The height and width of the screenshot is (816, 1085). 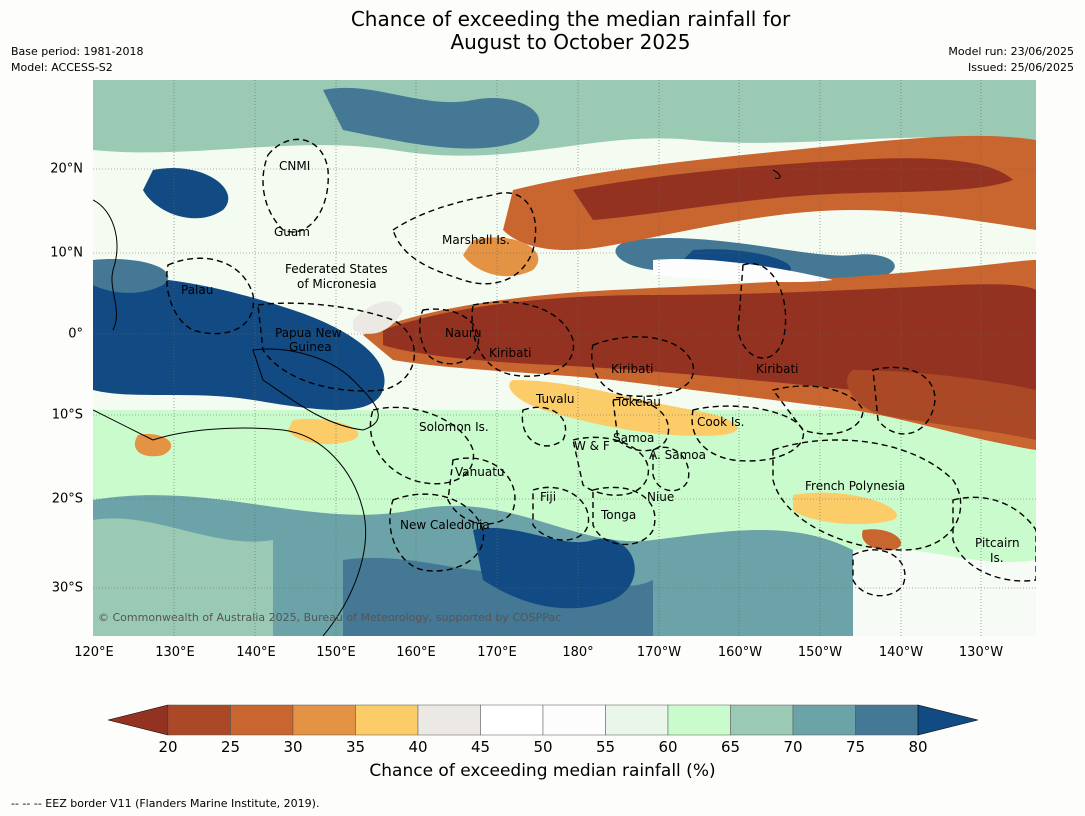 I want to click on colorbar-tick-label: 20, so click(x=168, y=747).